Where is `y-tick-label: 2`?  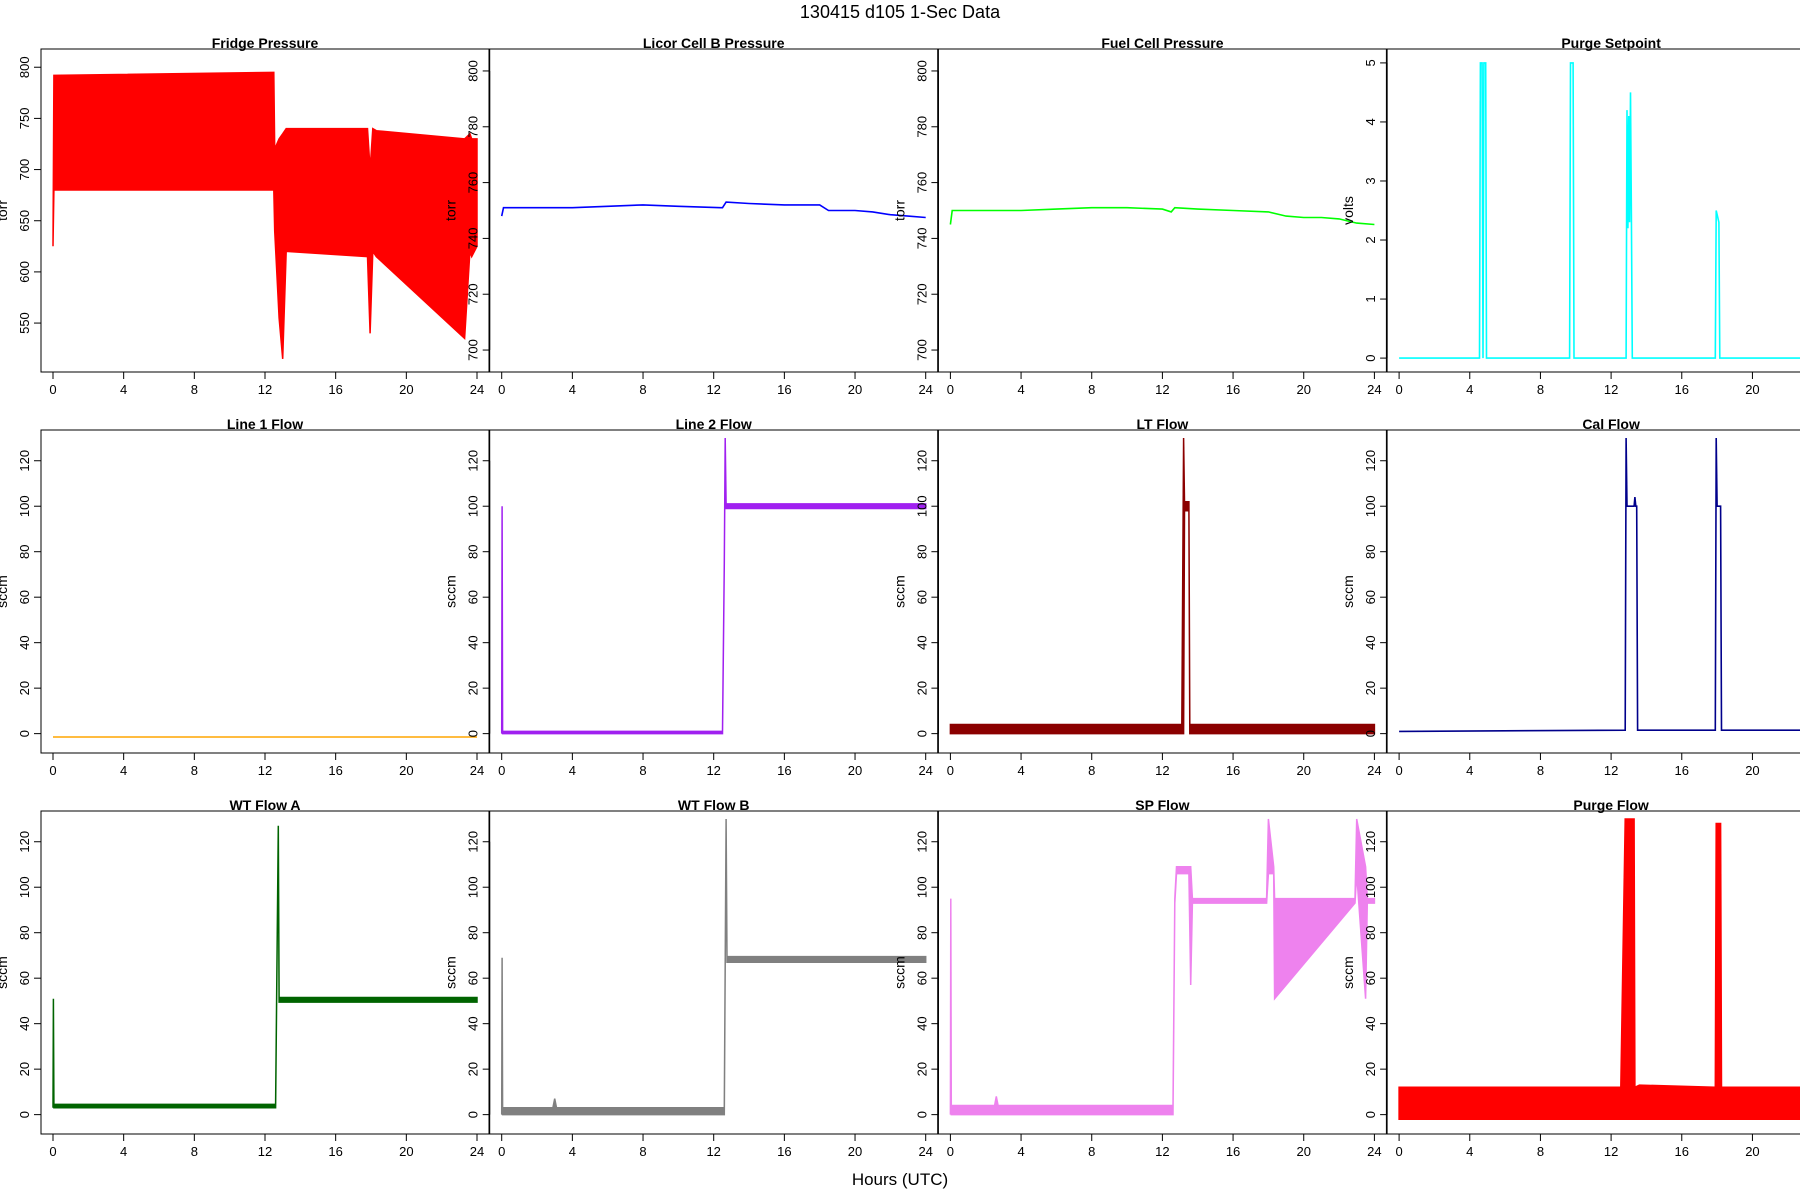
y-tick-label: 2 is located at coordinates (1370, 239).